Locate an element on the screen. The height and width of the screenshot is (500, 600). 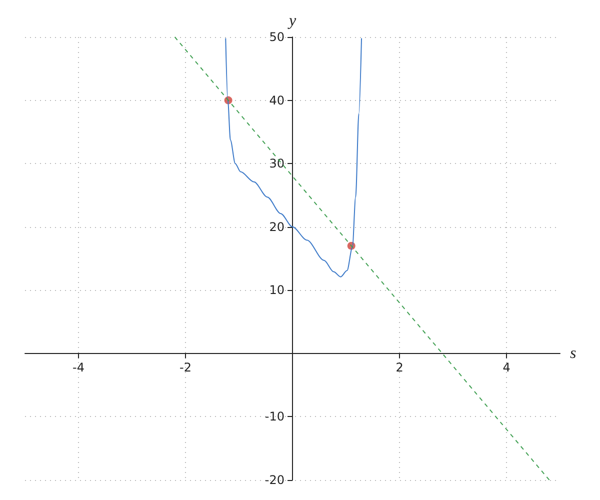
y-tick-label: 30 is located at coordinates (276, 163).